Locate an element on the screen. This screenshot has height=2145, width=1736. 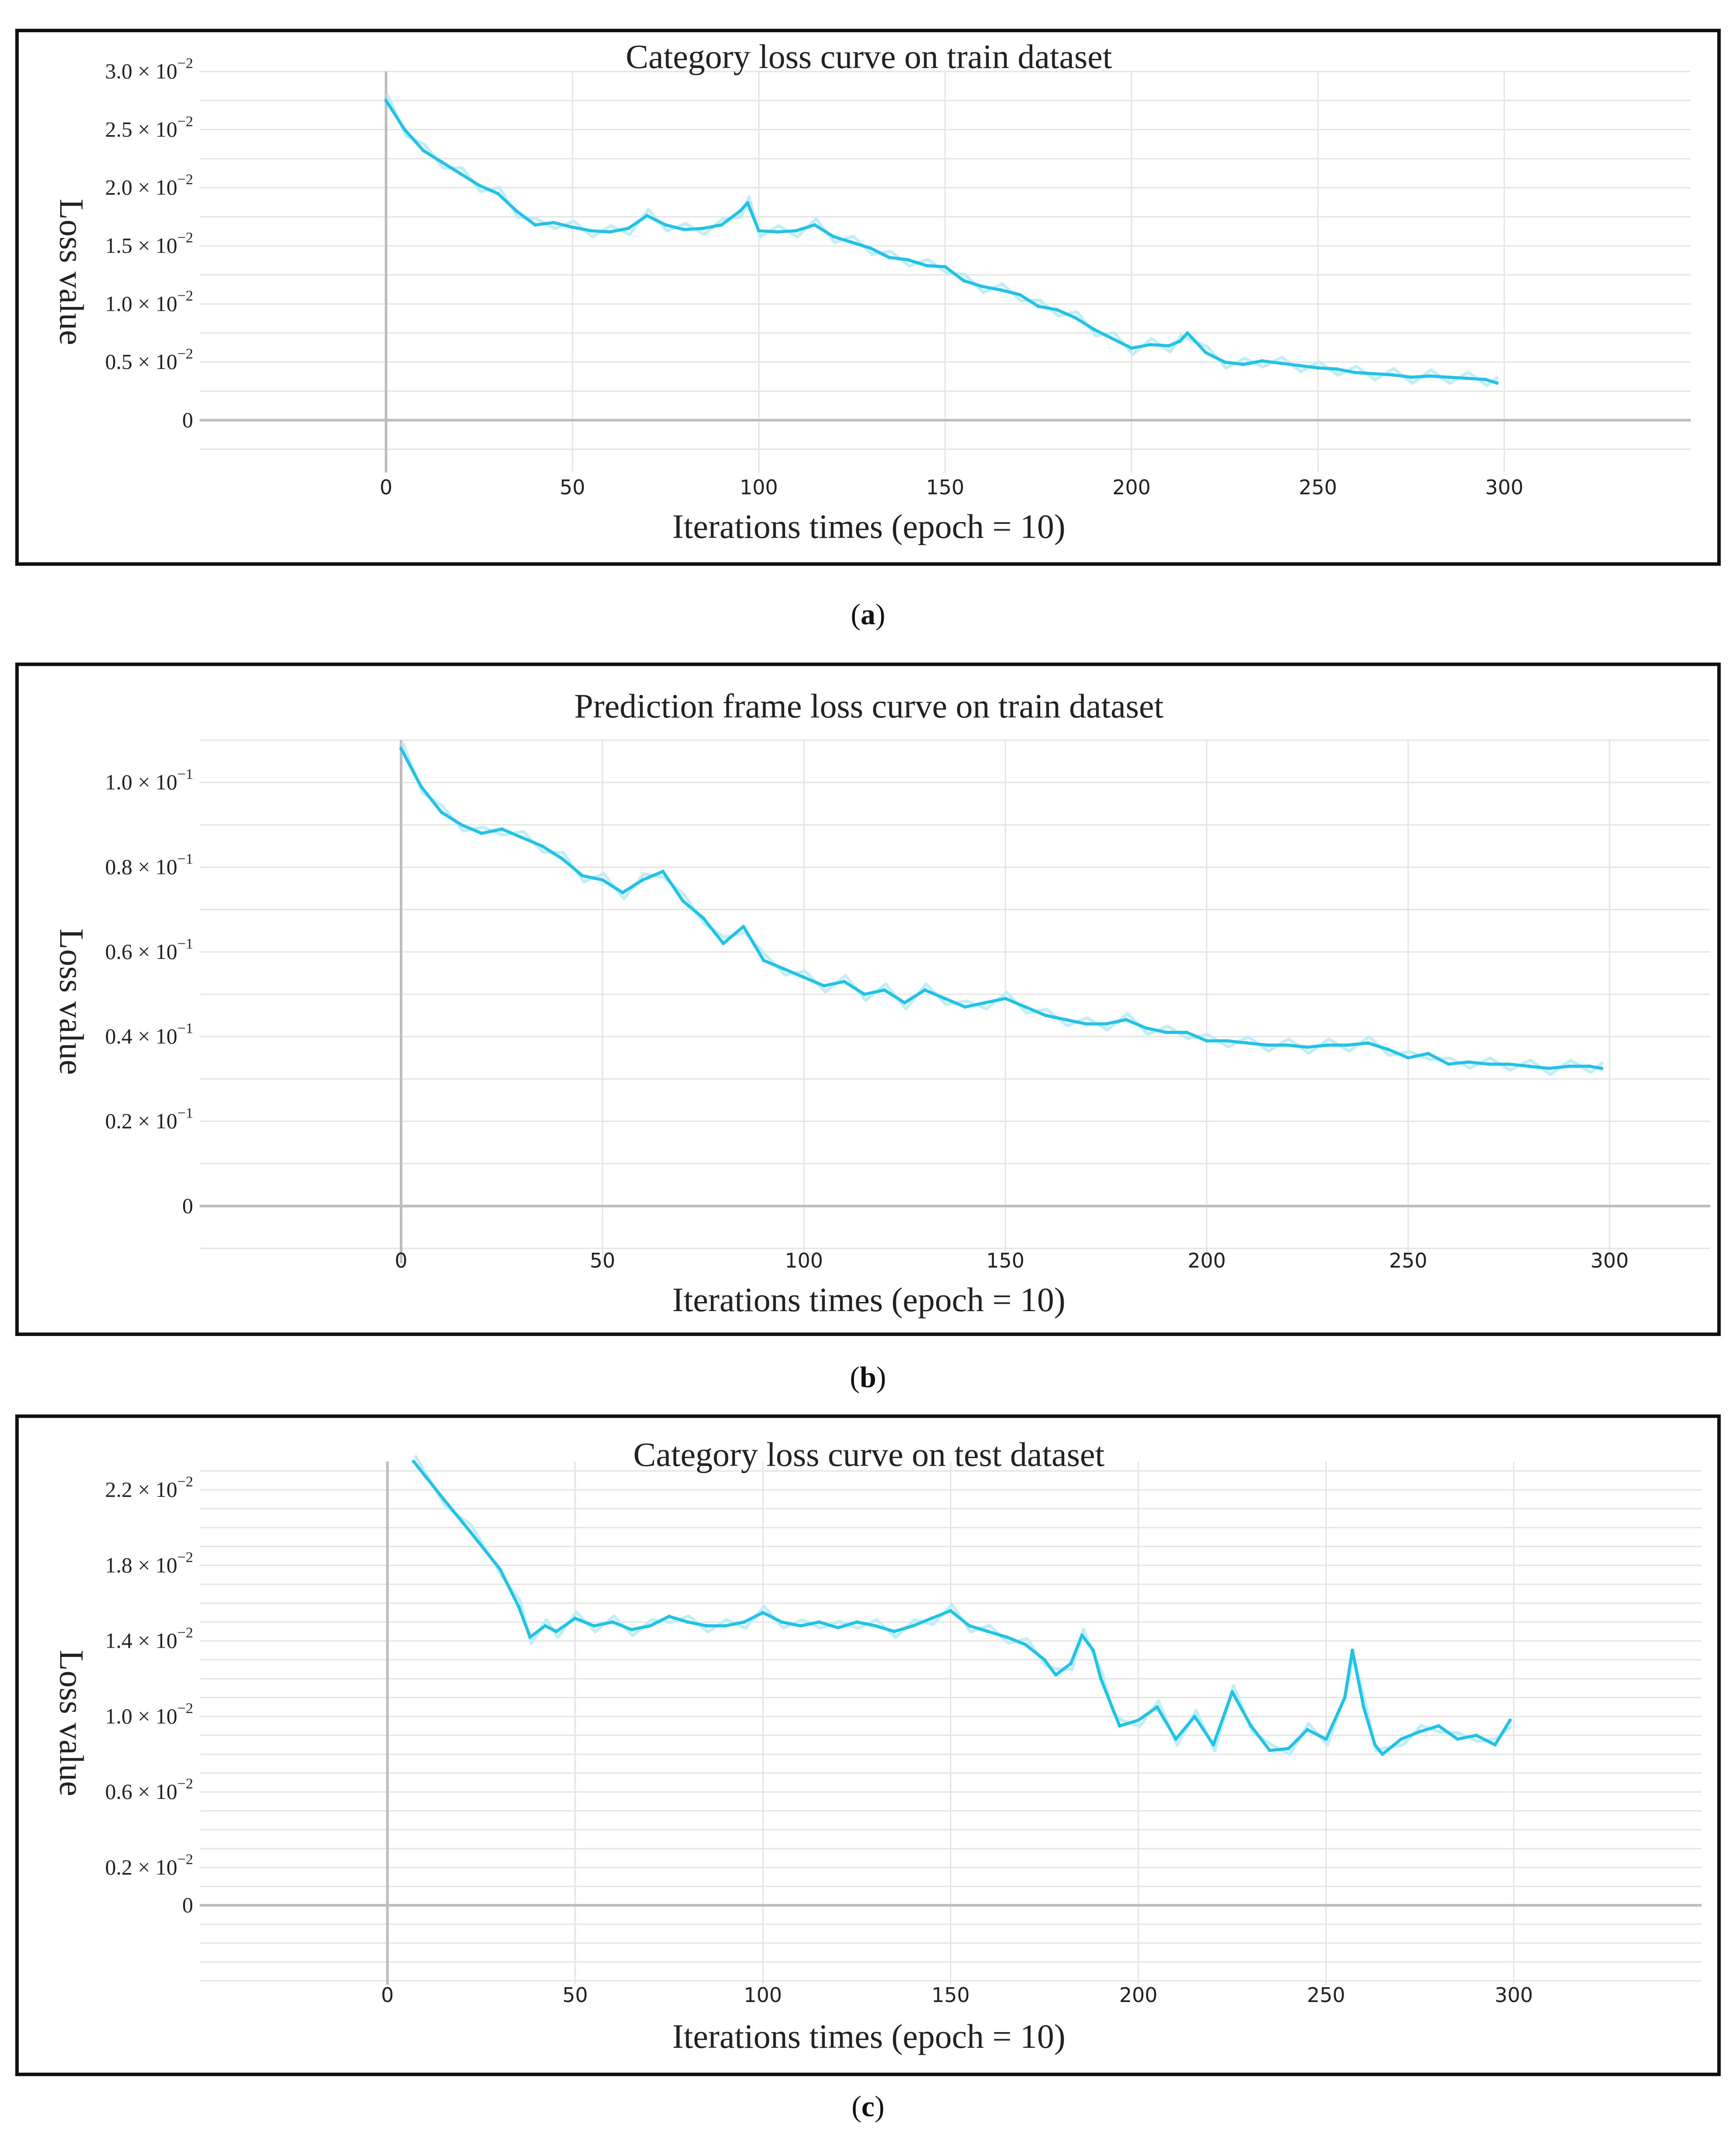
series-line-b is located at coordinates (1001, 909).